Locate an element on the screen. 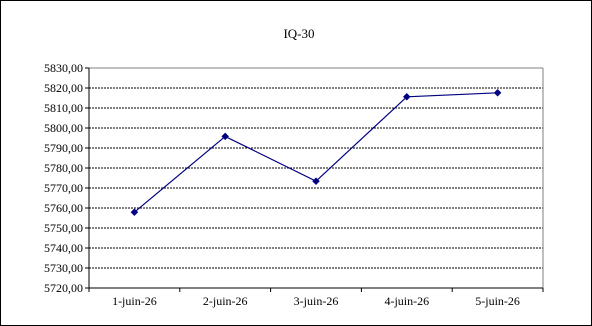 This screenshot has width=592, height=326. y-tick-label: 5810,00 is located at coordinates (63, 108).